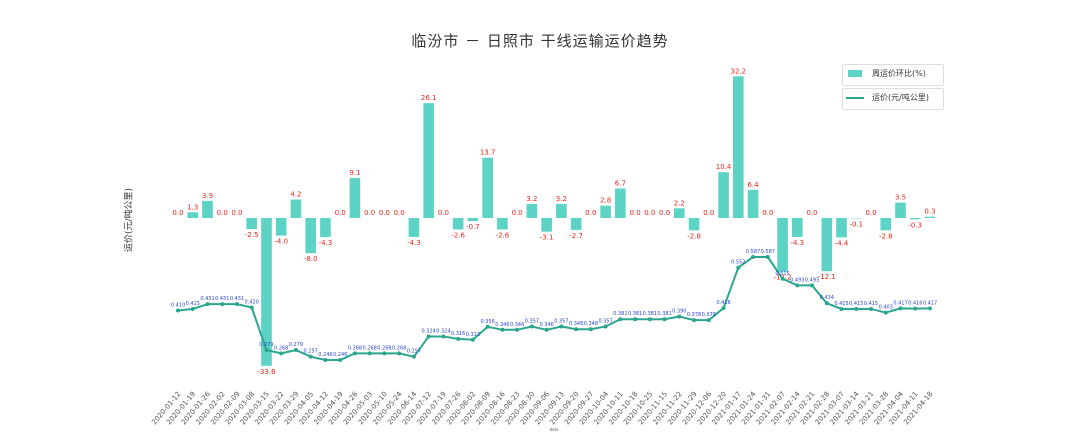  I want to click on price-point-label: 0.316, so click(458, 334).